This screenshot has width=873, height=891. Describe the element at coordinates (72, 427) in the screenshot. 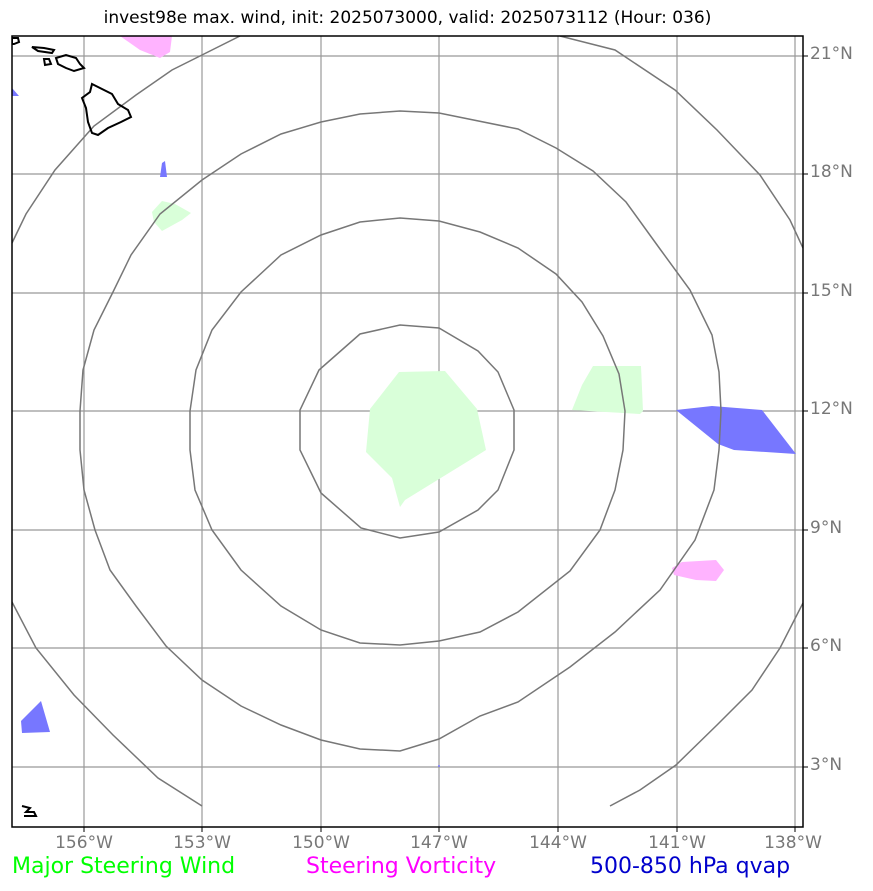

I see `hawaii-coastline` at that location.